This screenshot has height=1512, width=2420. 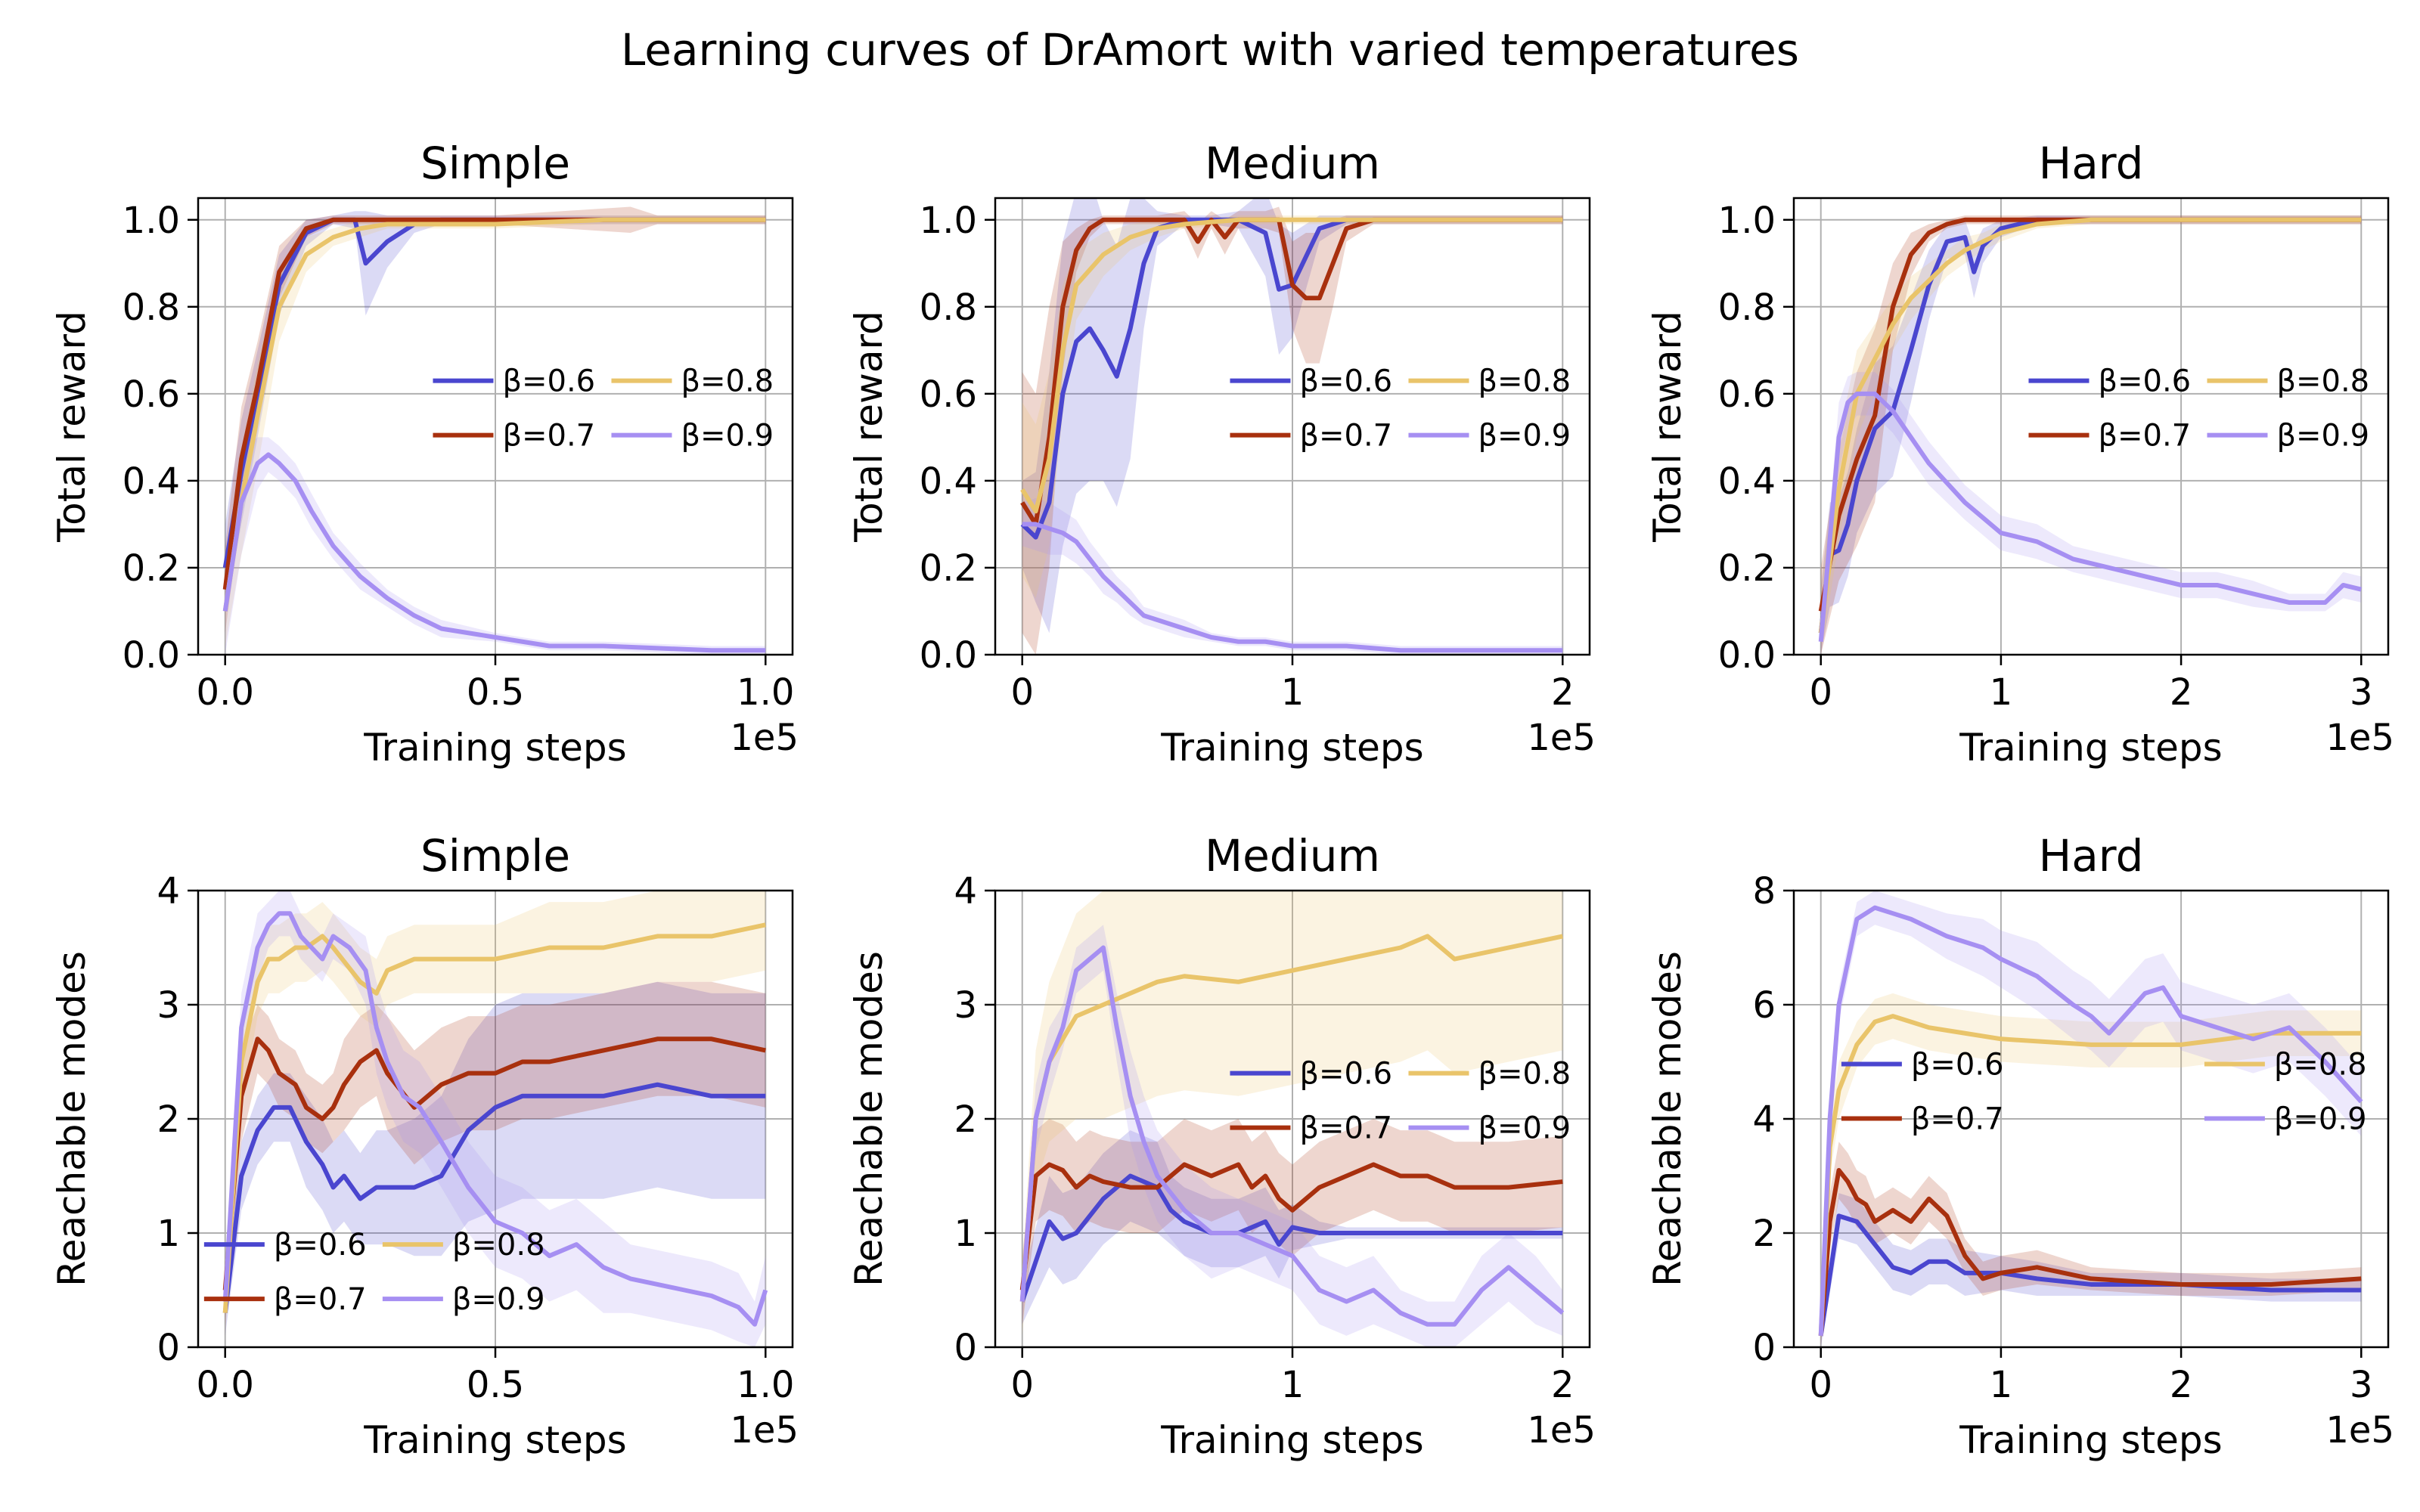 What do you see at coordinates (965, 1006) in the screenshot?
I see `y-tick-label: 3` at bounding box center [965, 1006].